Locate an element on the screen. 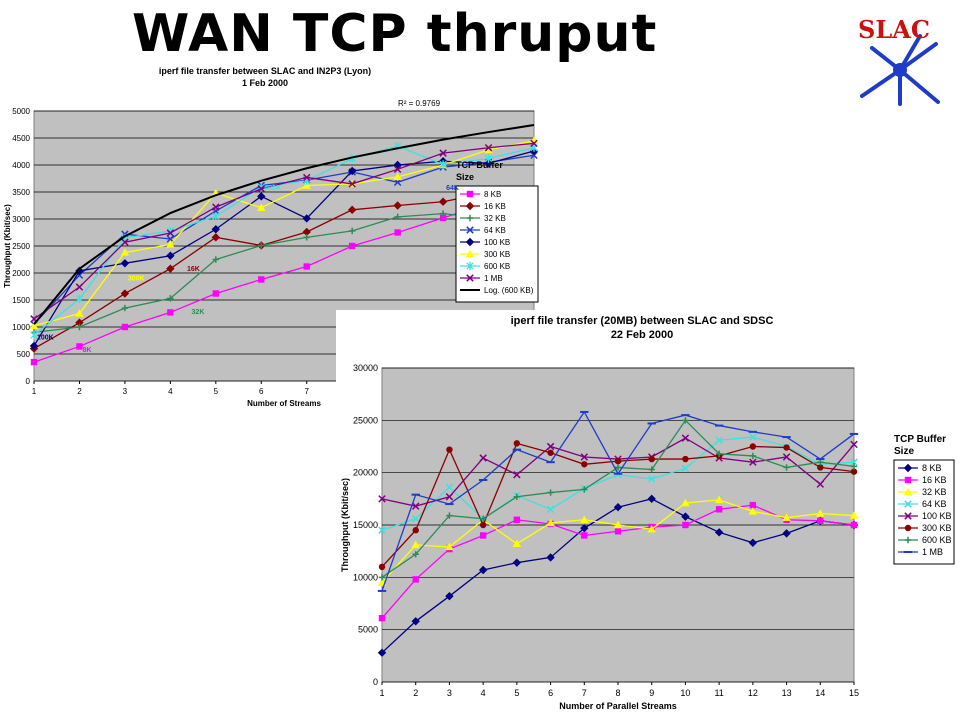 Image resolution: width=960 pixels, height=720 pixels. y-tick-label: 2500 is located at coordinates (21, 246).